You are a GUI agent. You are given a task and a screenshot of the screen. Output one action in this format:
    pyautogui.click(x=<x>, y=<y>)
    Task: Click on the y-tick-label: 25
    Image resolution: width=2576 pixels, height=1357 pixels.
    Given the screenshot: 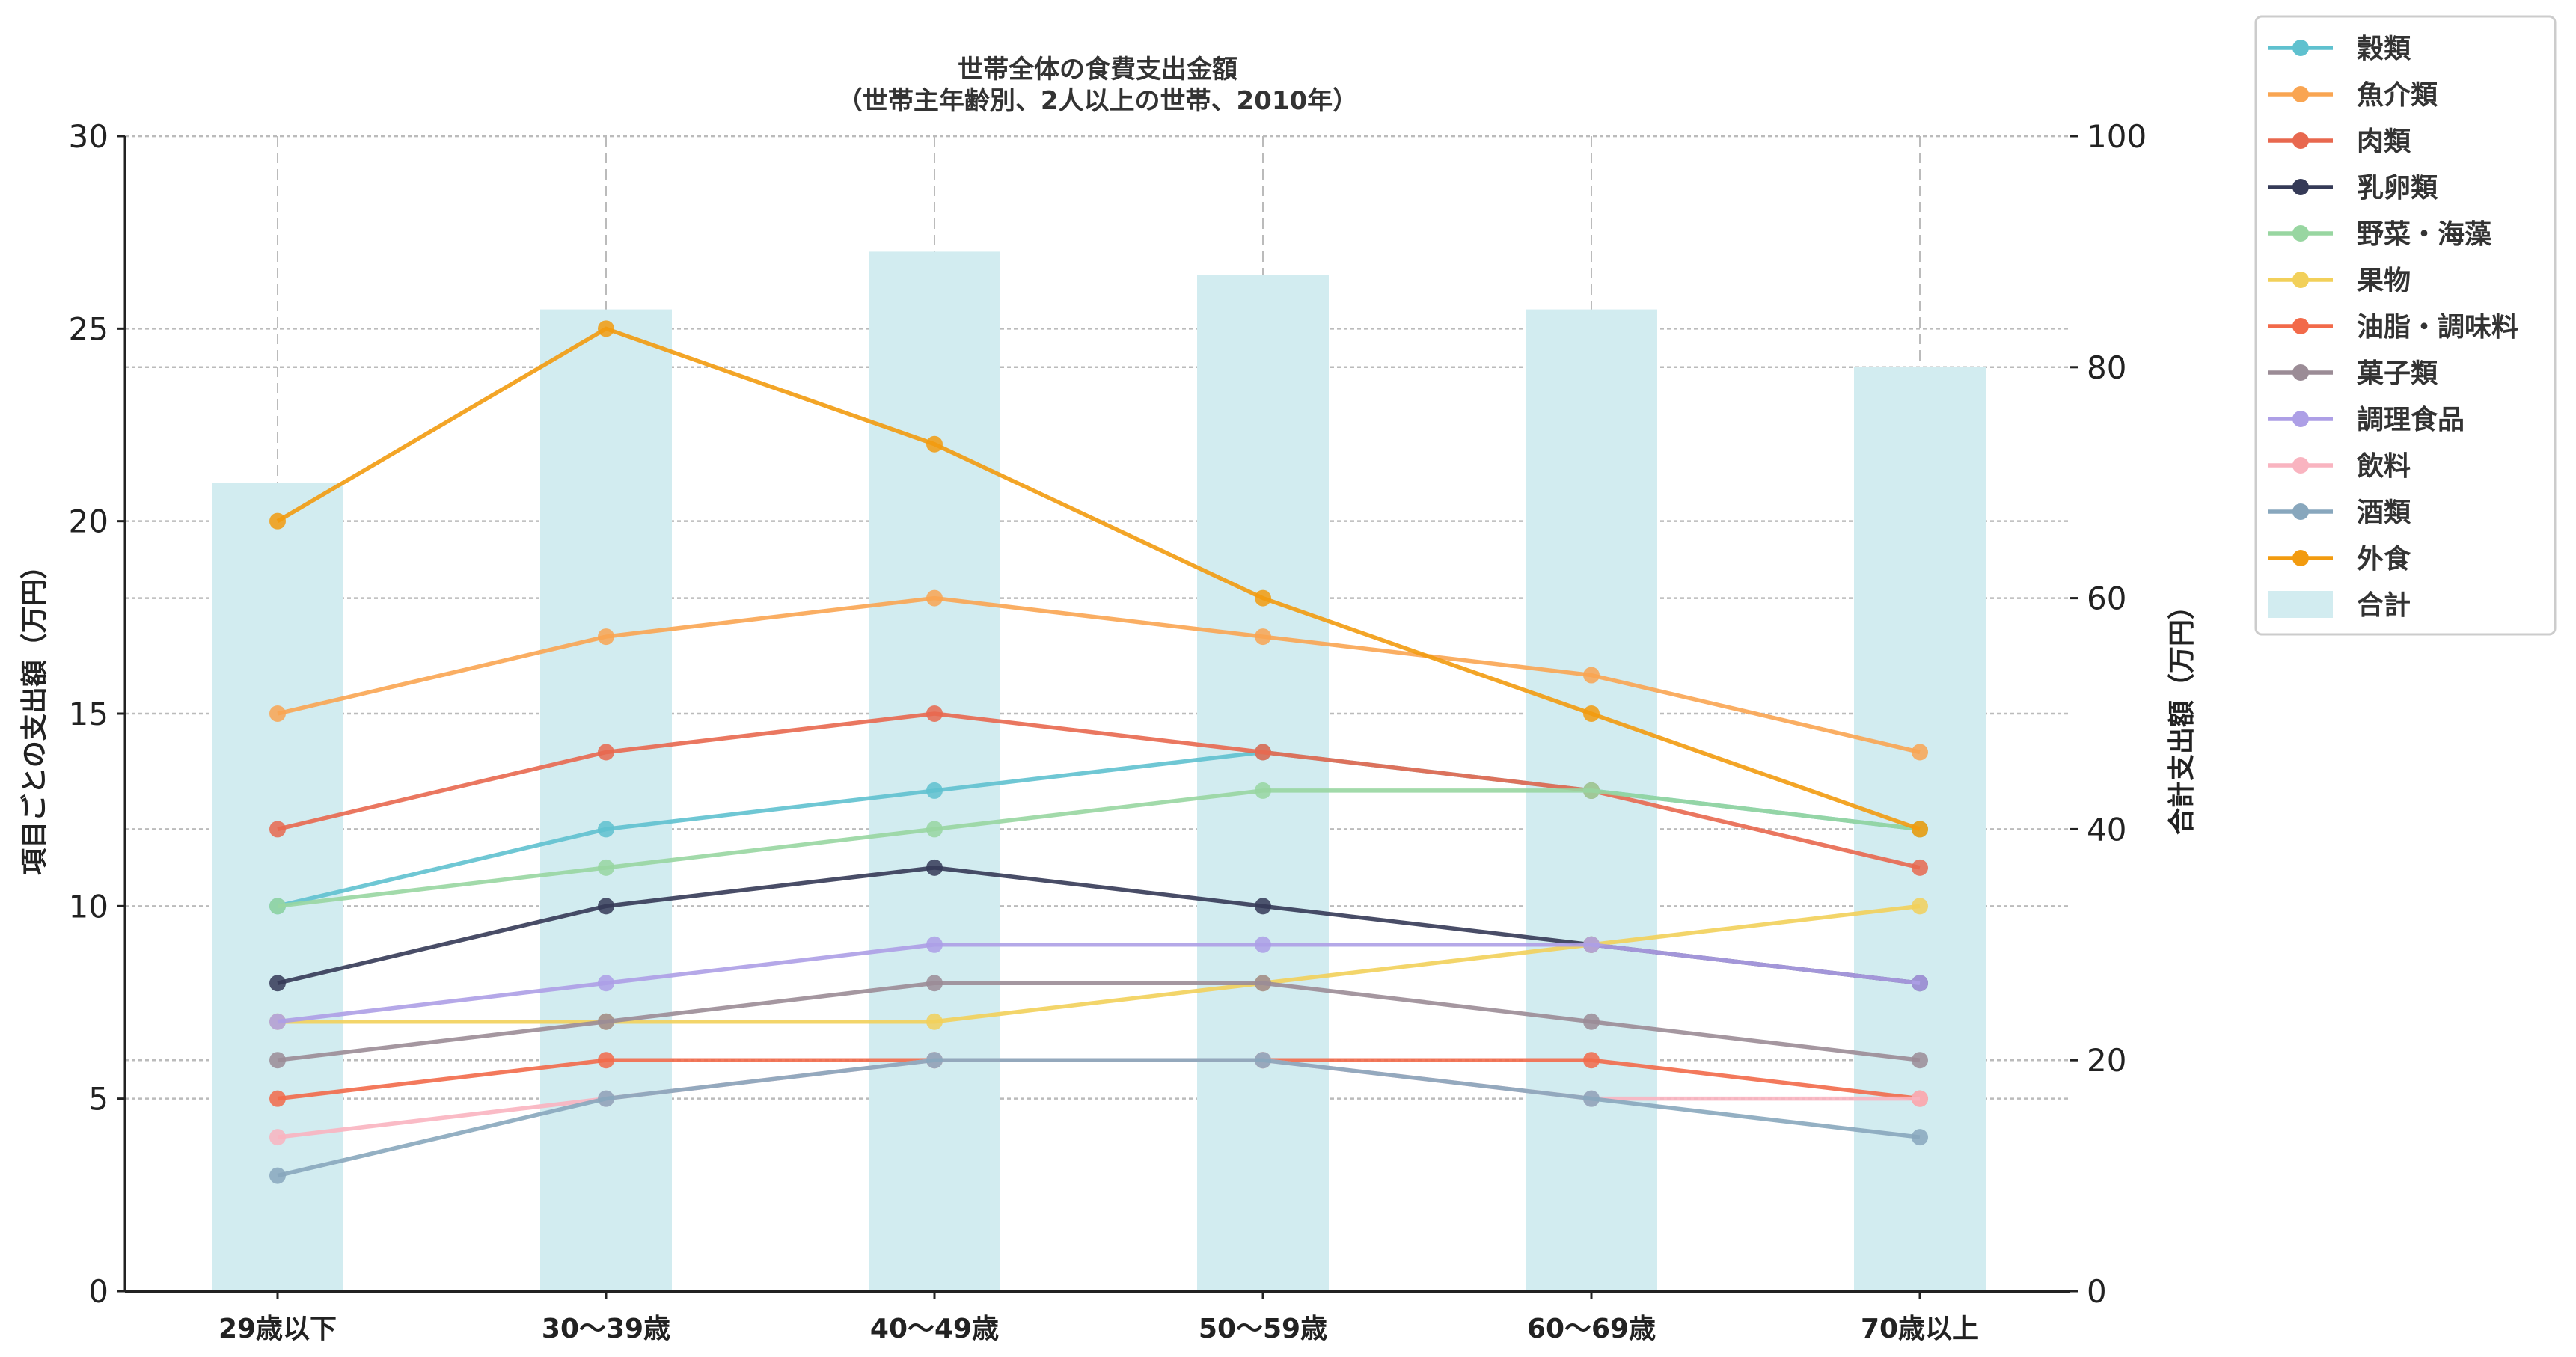 What is the action you would take?
    pyautogui.click(x=88, y=328)
    